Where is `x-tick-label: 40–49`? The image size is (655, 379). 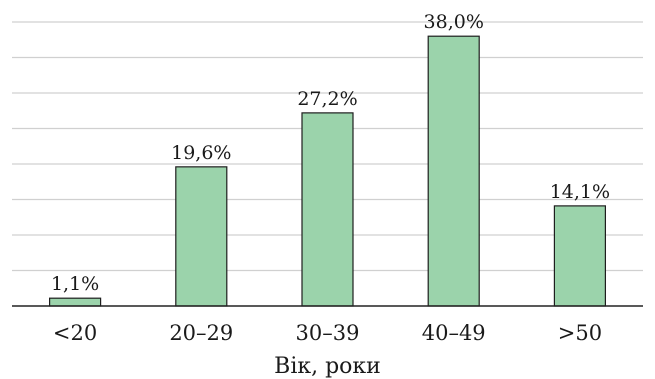 x-tick-label: 40–49 is located at coordinates (454, 333).